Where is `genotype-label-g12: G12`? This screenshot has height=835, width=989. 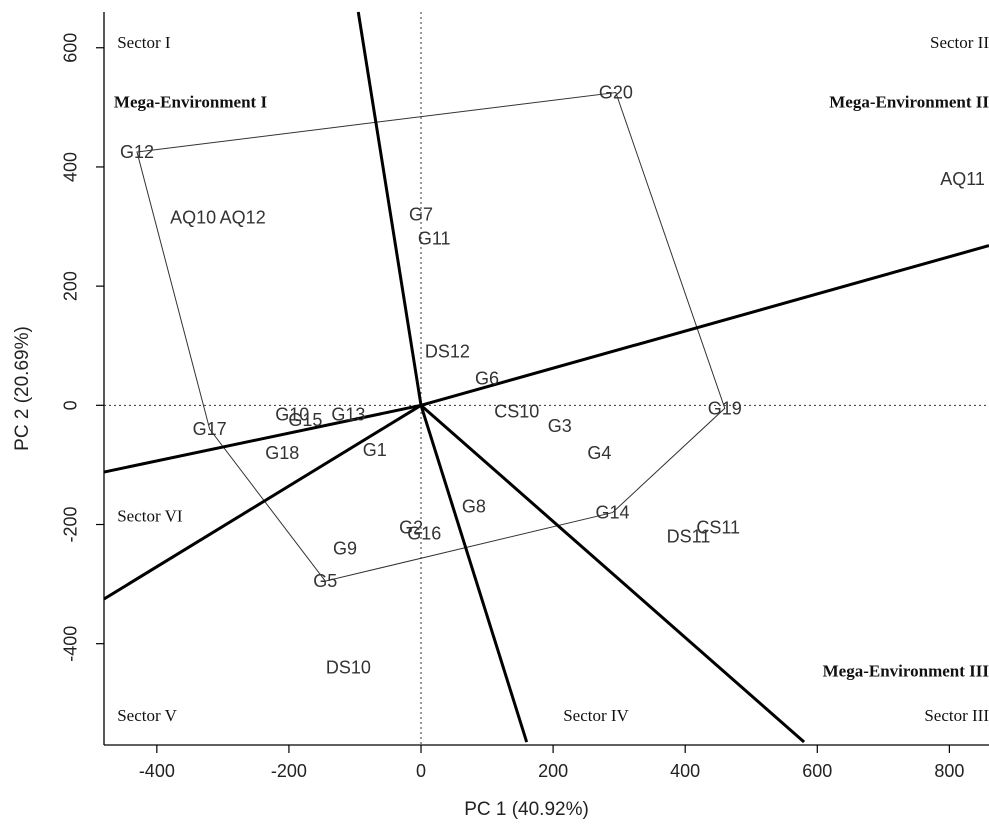 genotype-label-g12: G12 is located at coordinates (137, 152).